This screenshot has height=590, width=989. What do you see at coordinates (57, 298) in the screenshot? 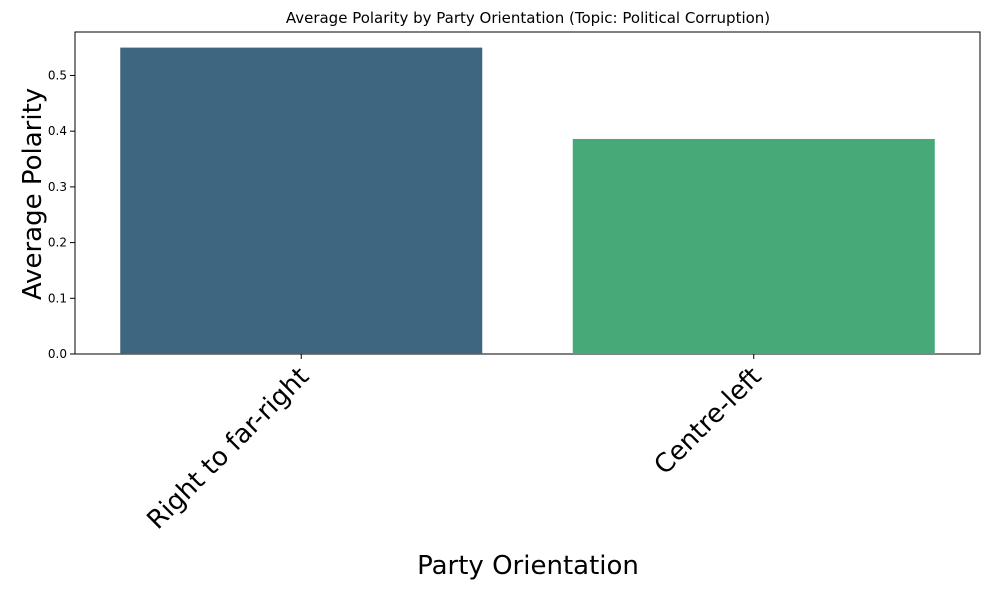
I see `y-tick-label-1: 0.1` at bounding box center [57, 298].